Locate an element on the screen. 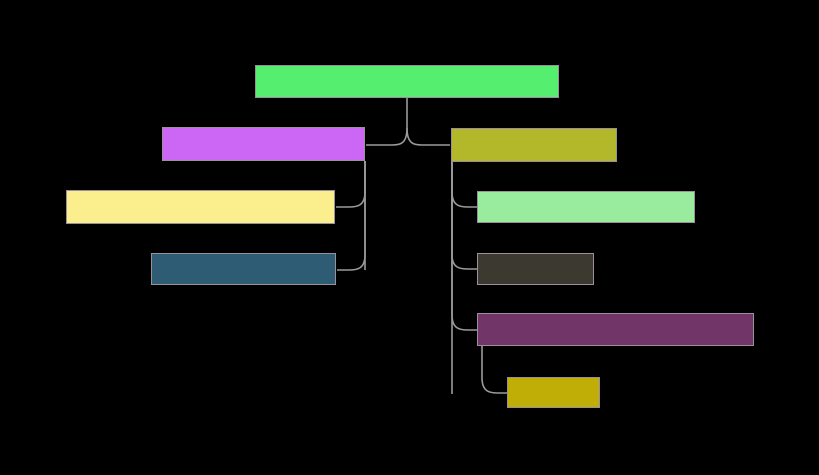  link-root-to-right is located at coordinates (428, 136).